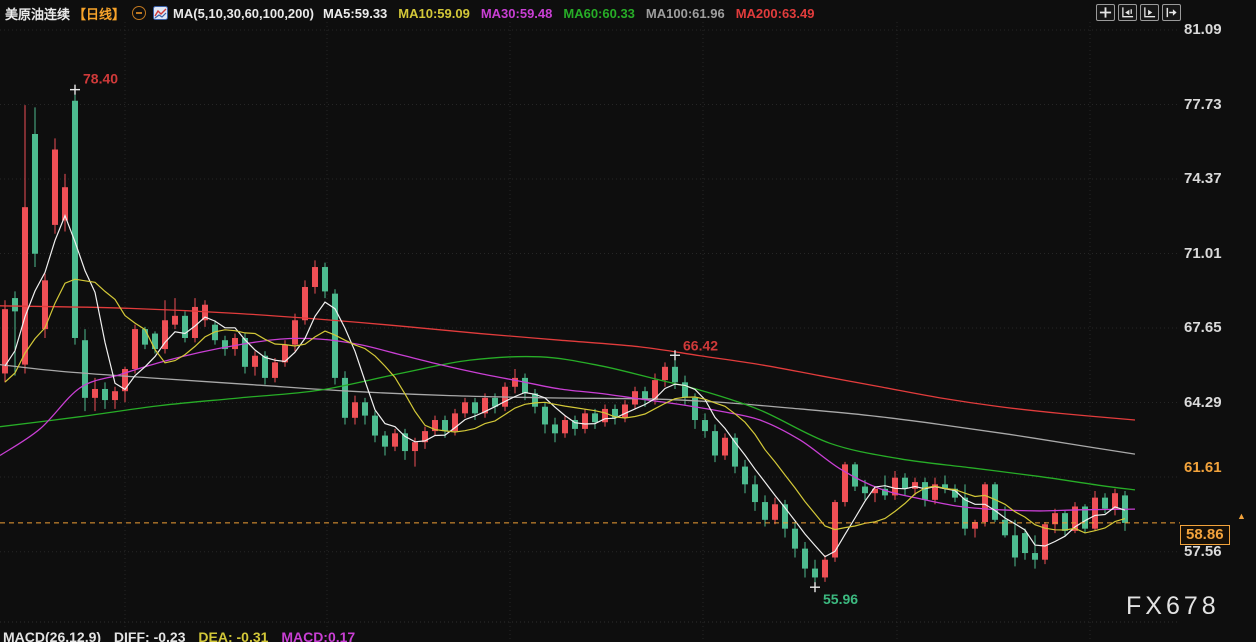 Image resolution: width=1256 pixels, height=642 pixels. Describe the element at coordinates (599, 13) in the screenshot. I see `ma60-value: MA60:60.33` at that location.